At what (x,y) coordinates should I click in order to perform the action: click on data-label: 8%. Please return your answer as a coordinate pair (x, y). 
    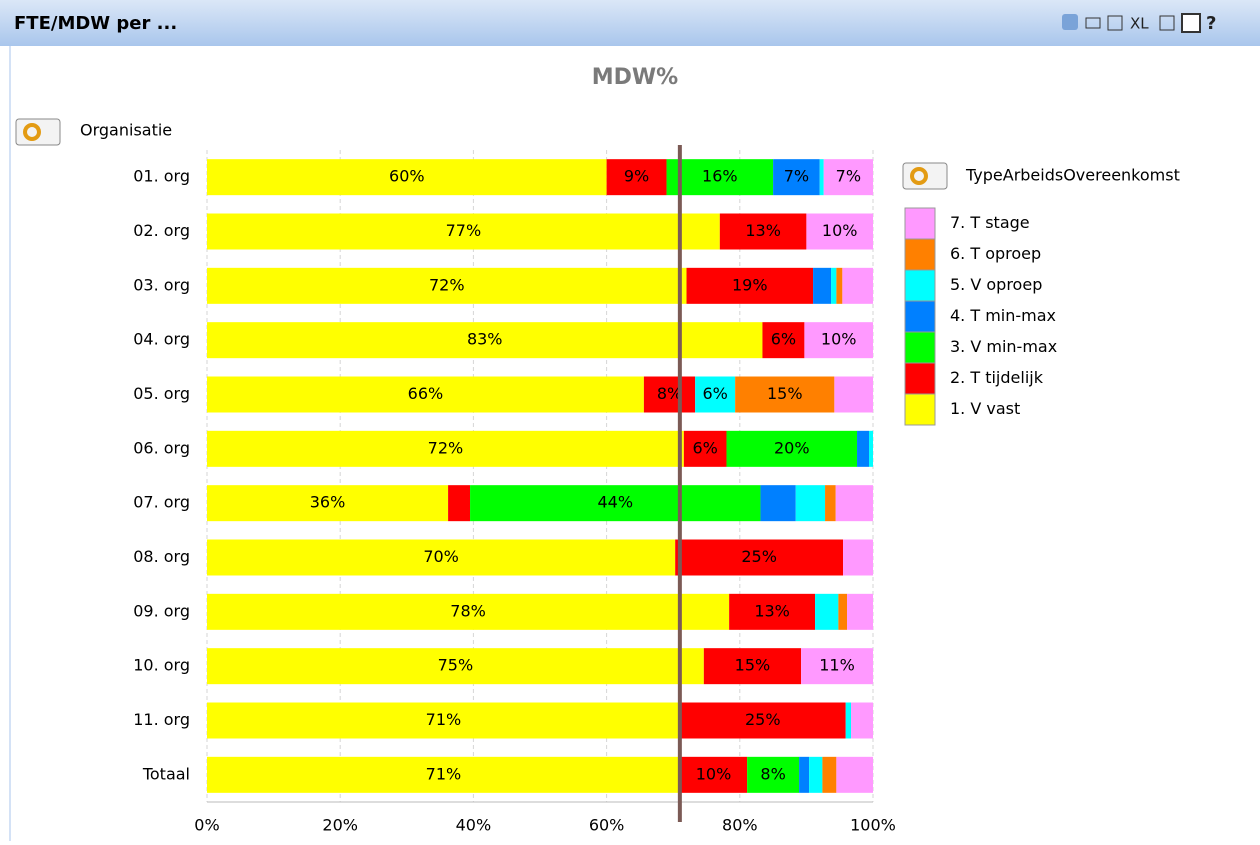
    Looking at the image, I should click on (772, 773).